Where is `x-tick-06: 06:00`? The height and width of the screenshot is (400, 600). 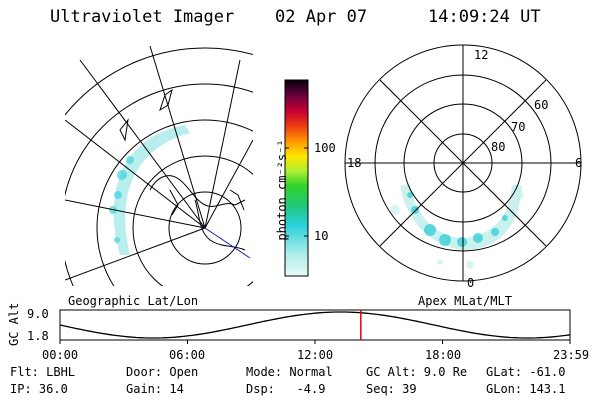 x-tick-06: 06:00 is located at coordinates (187, 355).